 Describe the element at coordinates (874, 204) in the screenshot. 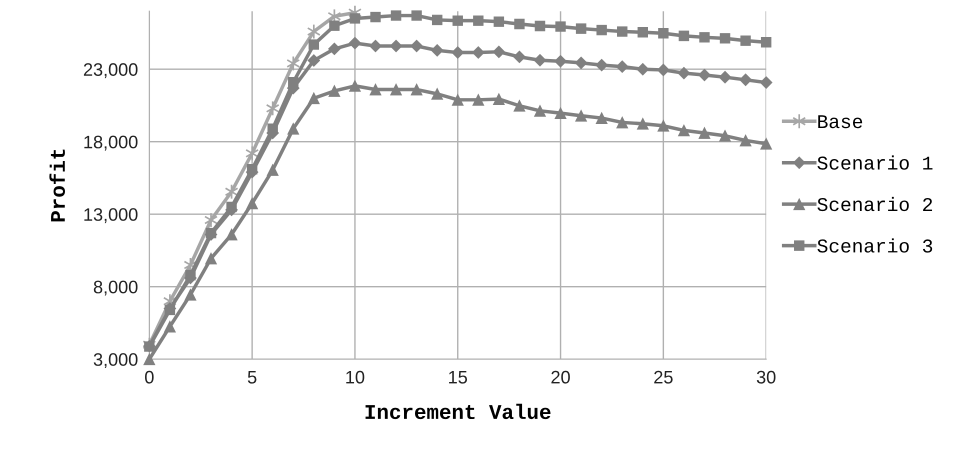

I see `legend-label: Scenario 2` at that location.